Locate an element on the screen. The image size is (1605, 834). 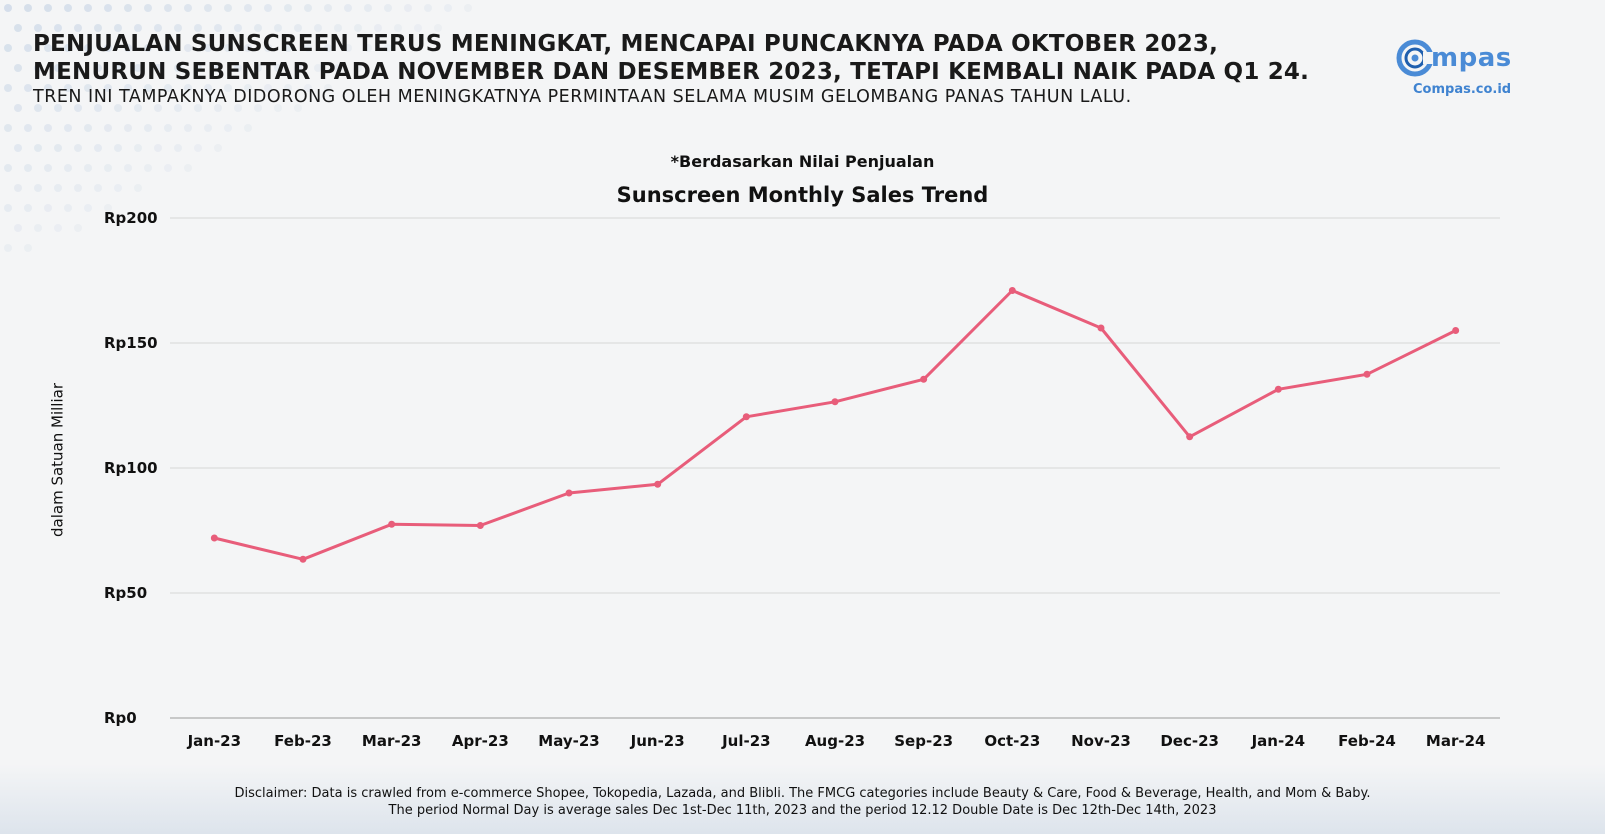
x-tick-label: Feb-24 is located at coordinates (1367, 741).